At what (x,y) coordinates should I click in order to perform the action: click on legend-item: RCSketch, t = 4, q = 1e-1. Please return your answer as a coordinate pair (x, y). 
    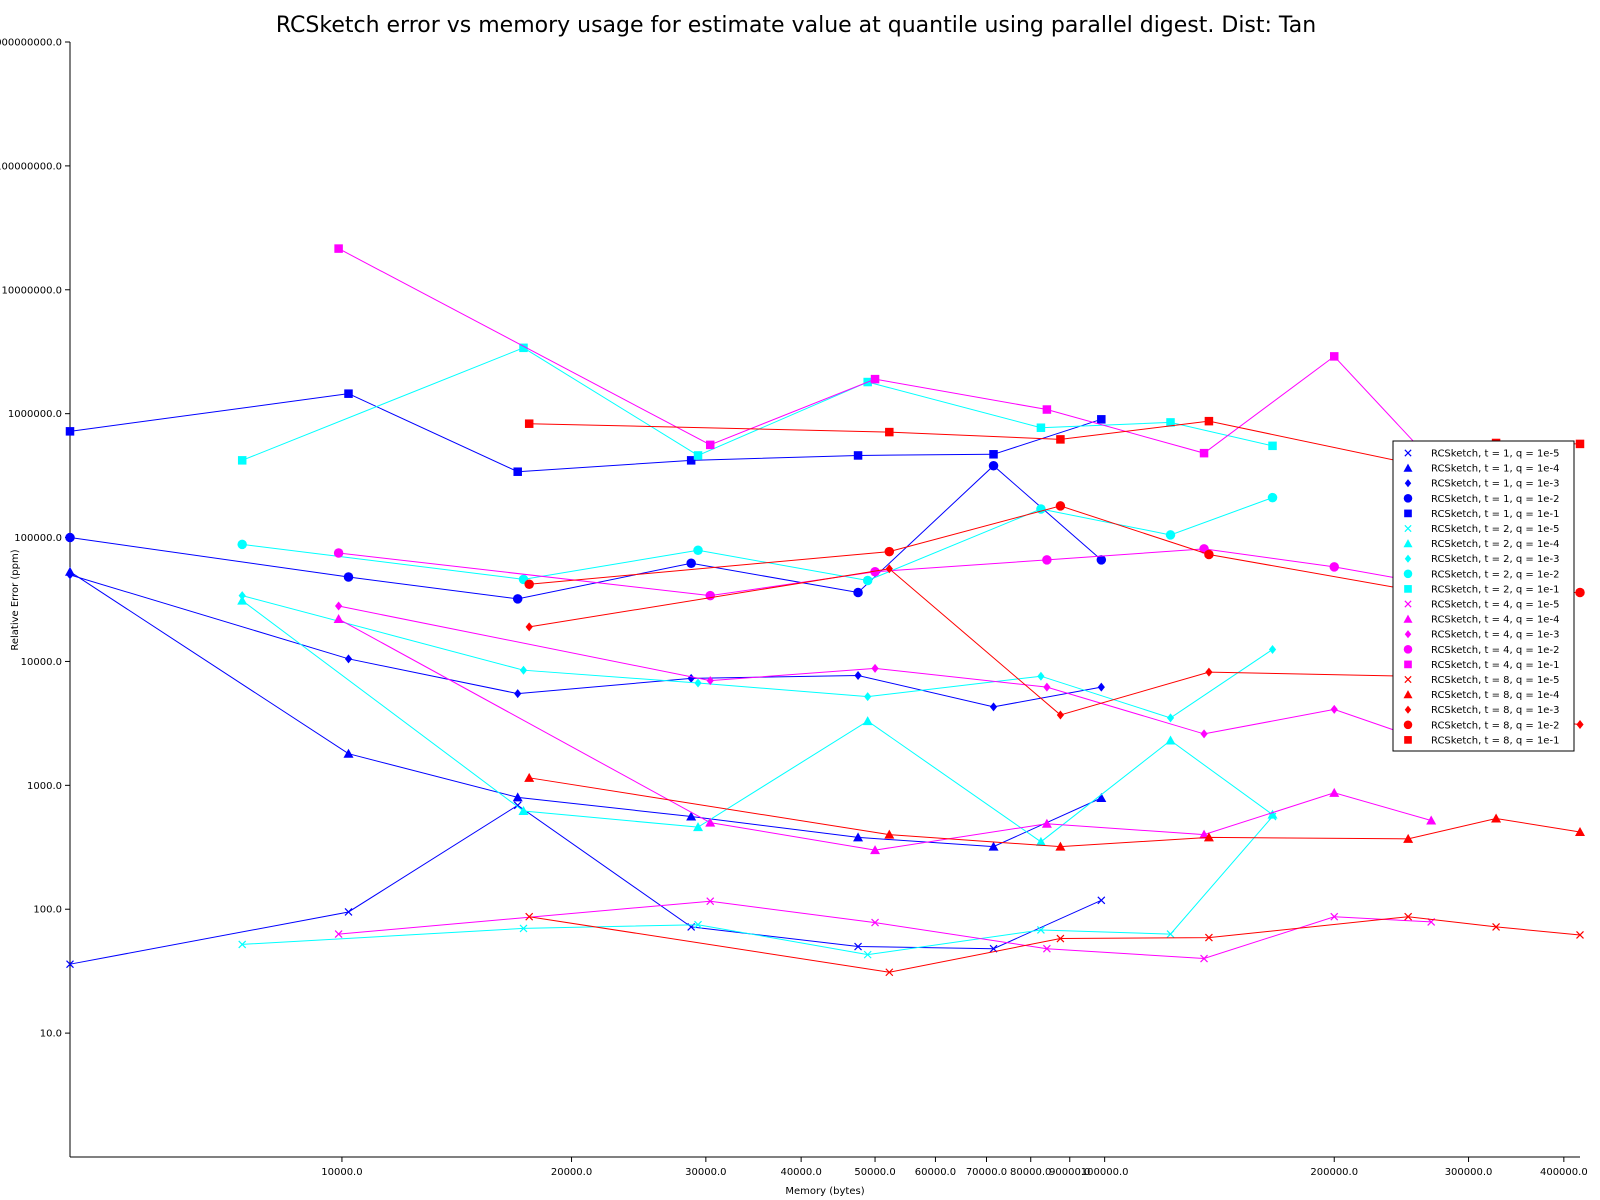
    Looking at the image, I should click on (1481, 665).